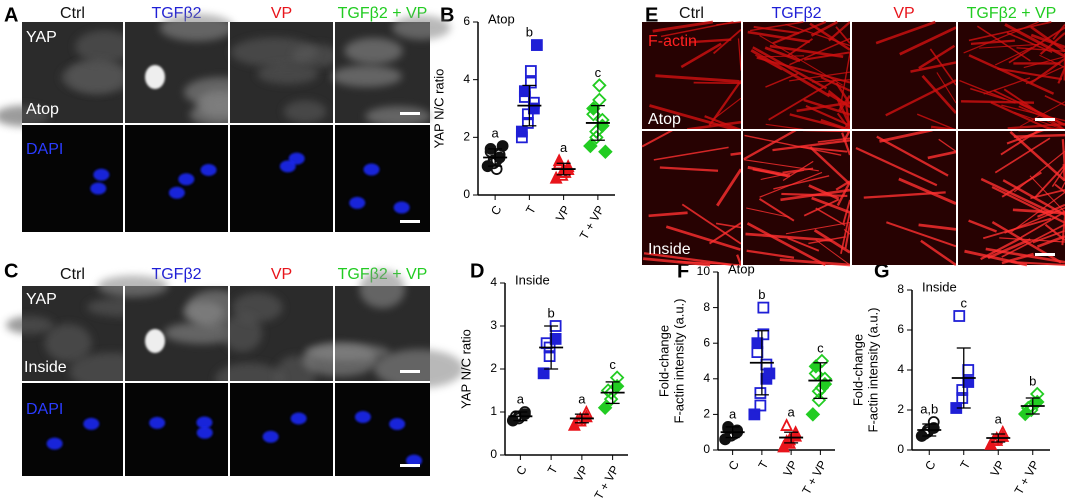  Describe the element at coordinates (763, 465) in the screenshot. I see `x-tick-label: T` at that location.